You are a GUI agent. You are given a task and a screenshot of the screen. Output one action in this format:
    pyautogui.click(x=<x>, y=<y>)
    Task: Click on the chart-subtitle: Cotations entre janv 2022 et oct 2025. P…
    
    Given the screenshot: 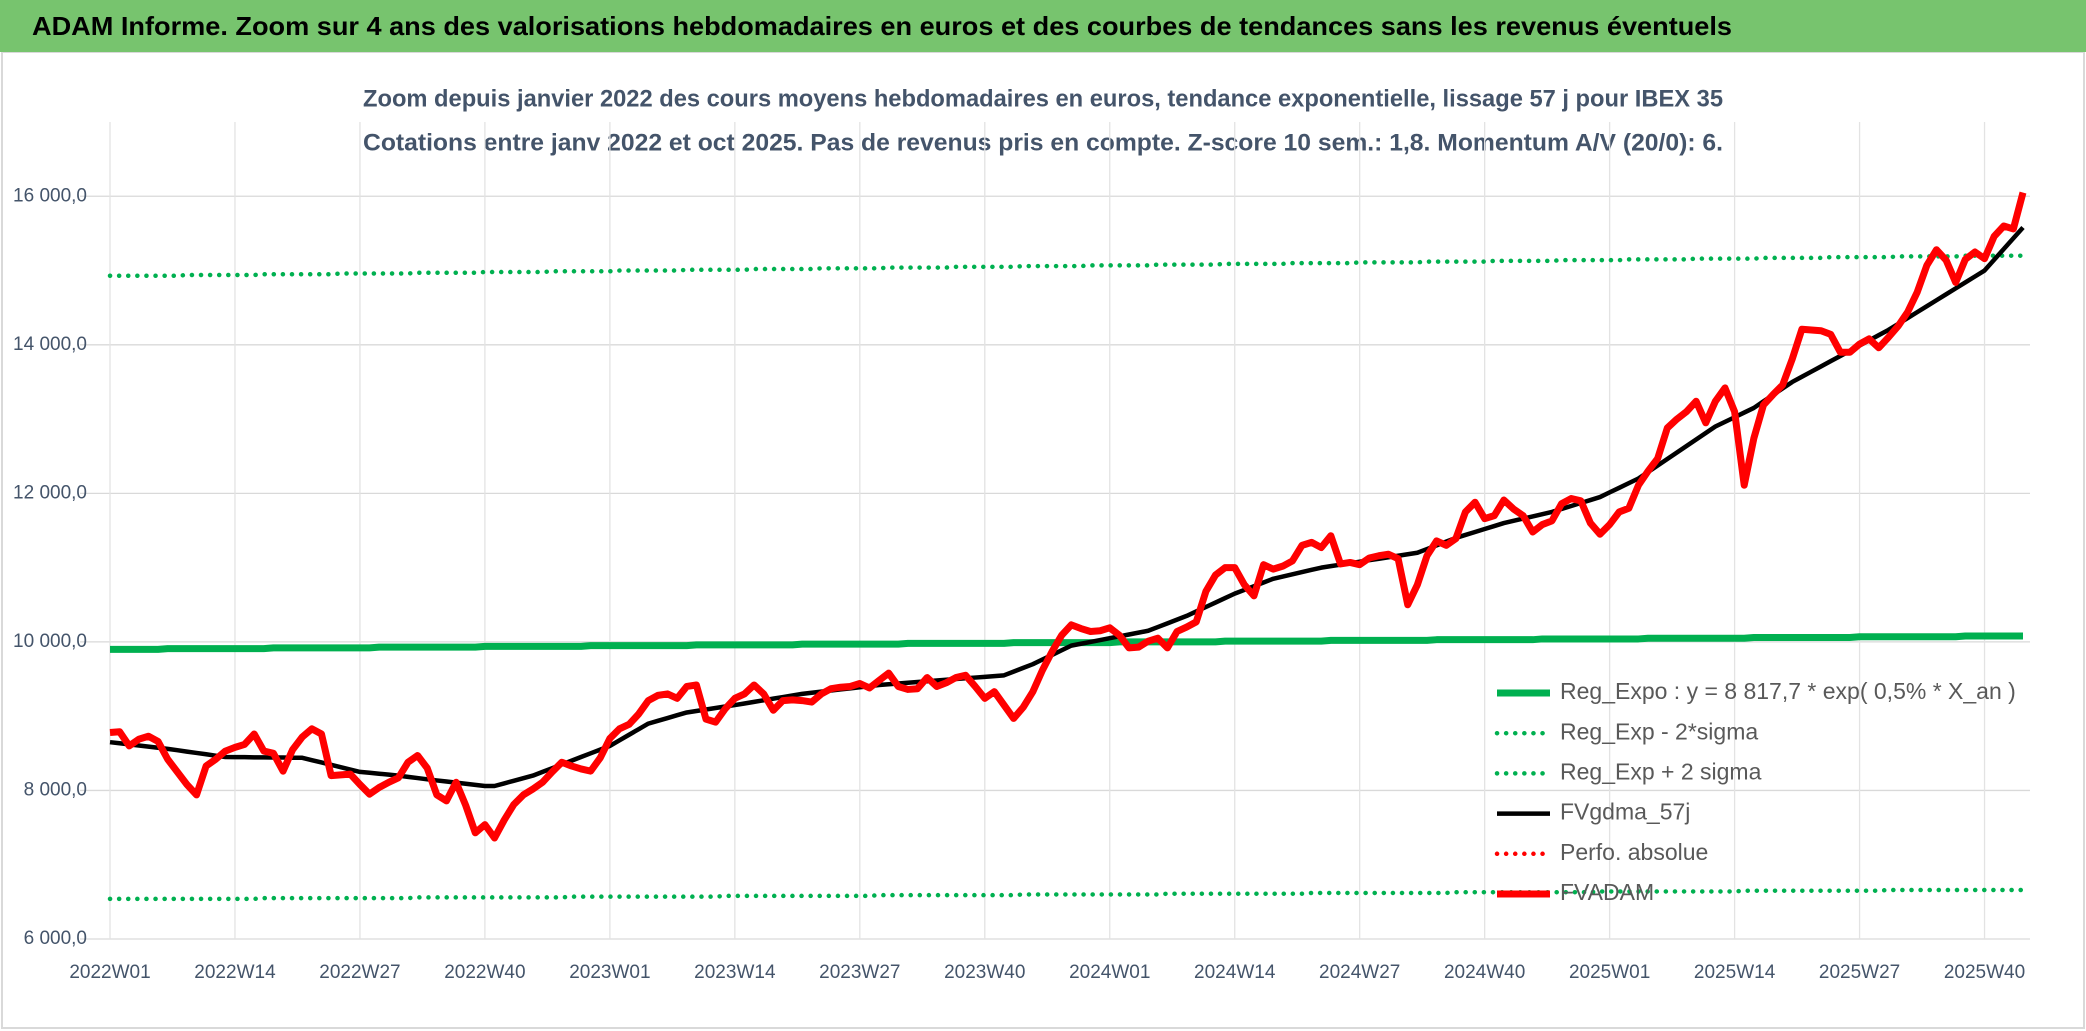 What is the action you would take?
    pyautogui.click(x=1043, y=142)
    